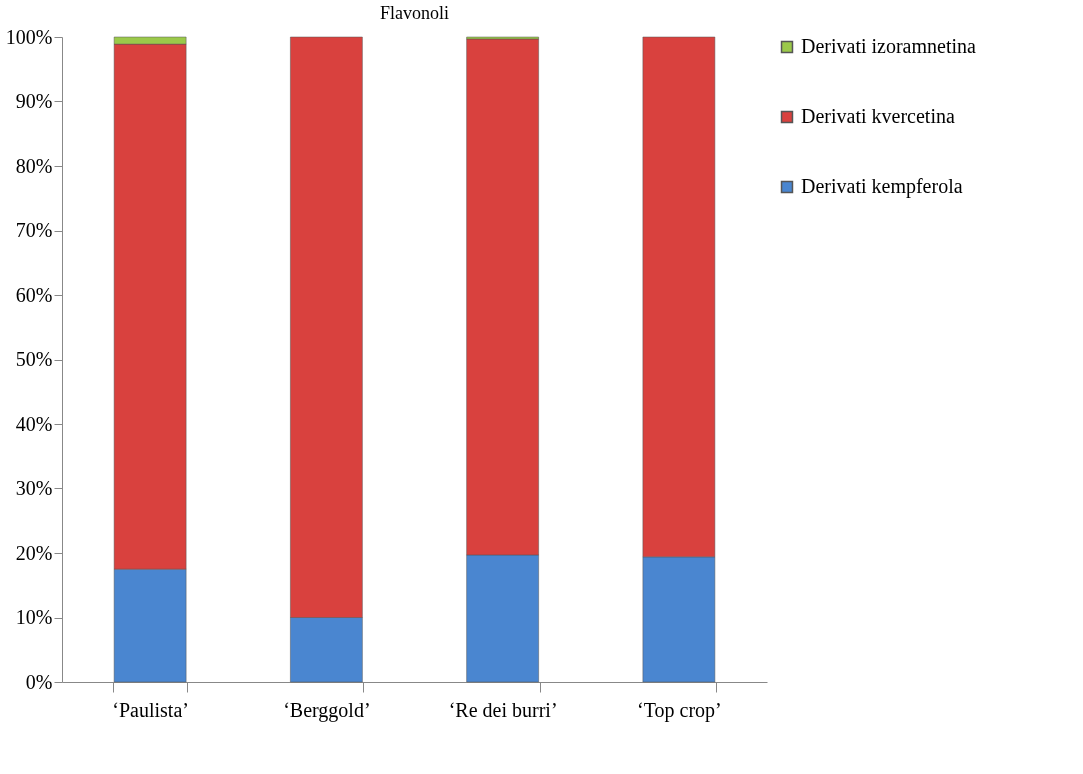 Image resolution: width=1083 pixels, height=774 pixels. What do you see at coordinates (34, 423) in the screenshot?
I see `y-tick-label: 40%` at bounding box center [34, 423].